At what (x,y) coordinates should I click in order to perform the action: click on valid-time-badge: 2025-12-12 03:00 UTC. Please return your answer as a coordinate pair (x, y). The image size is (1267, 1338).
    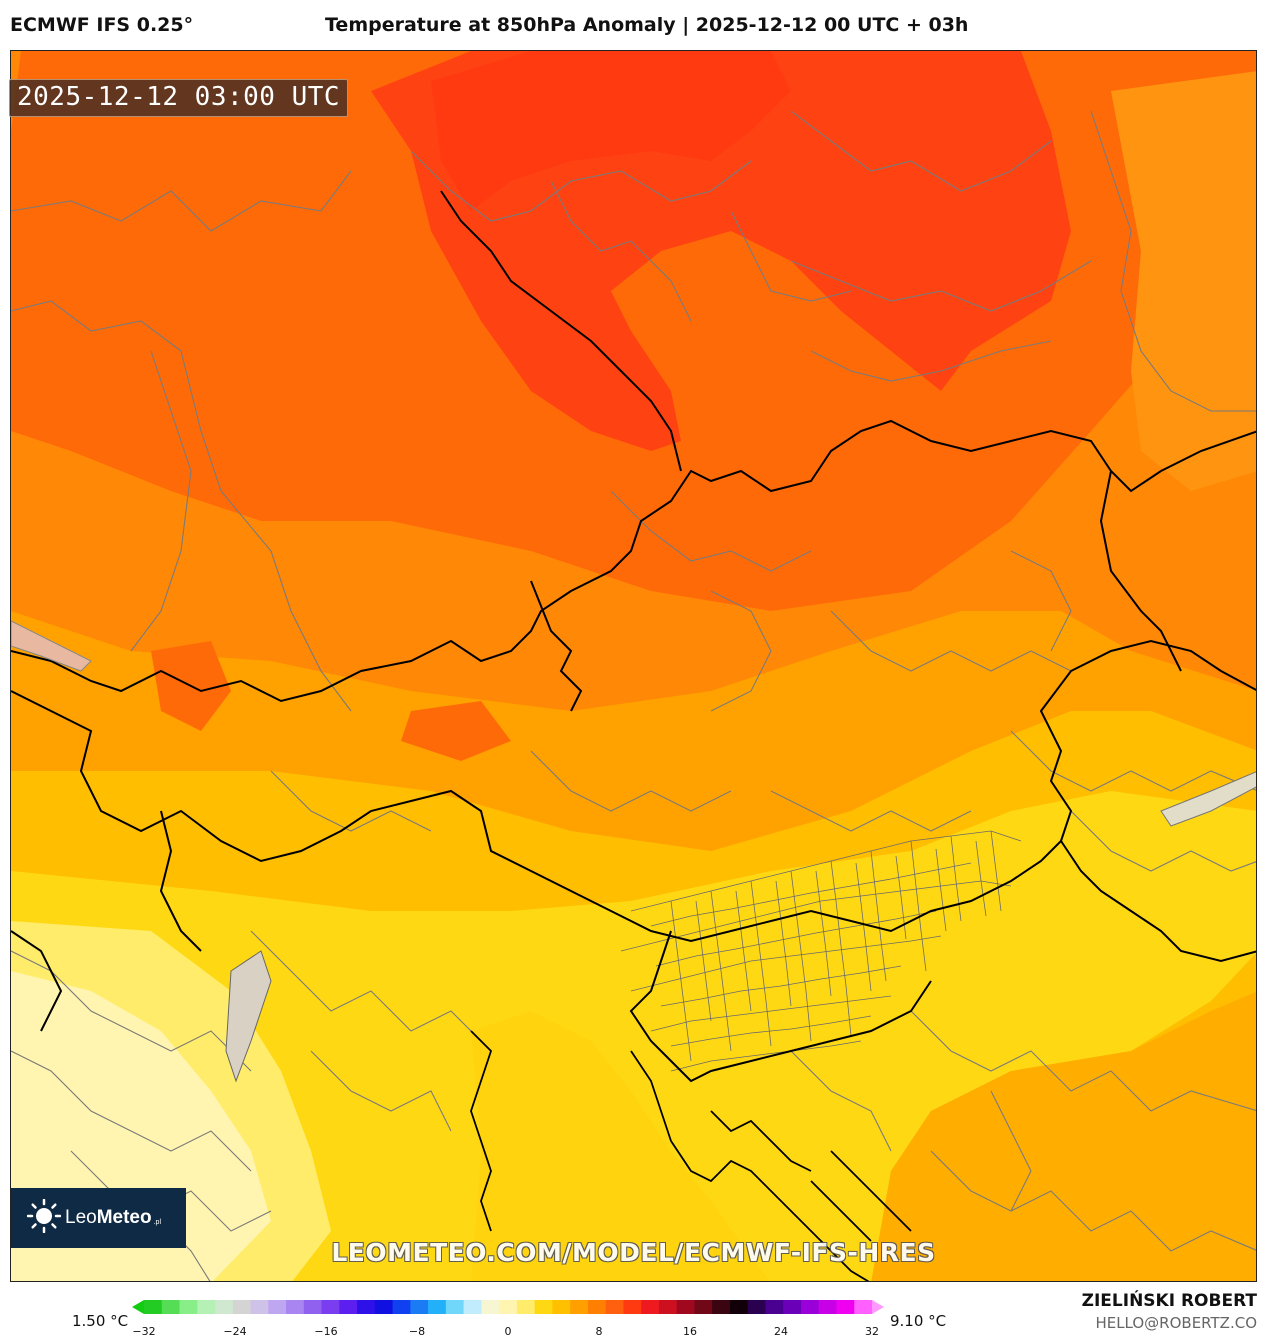
    Looking at the image, I should click on (179, 98).